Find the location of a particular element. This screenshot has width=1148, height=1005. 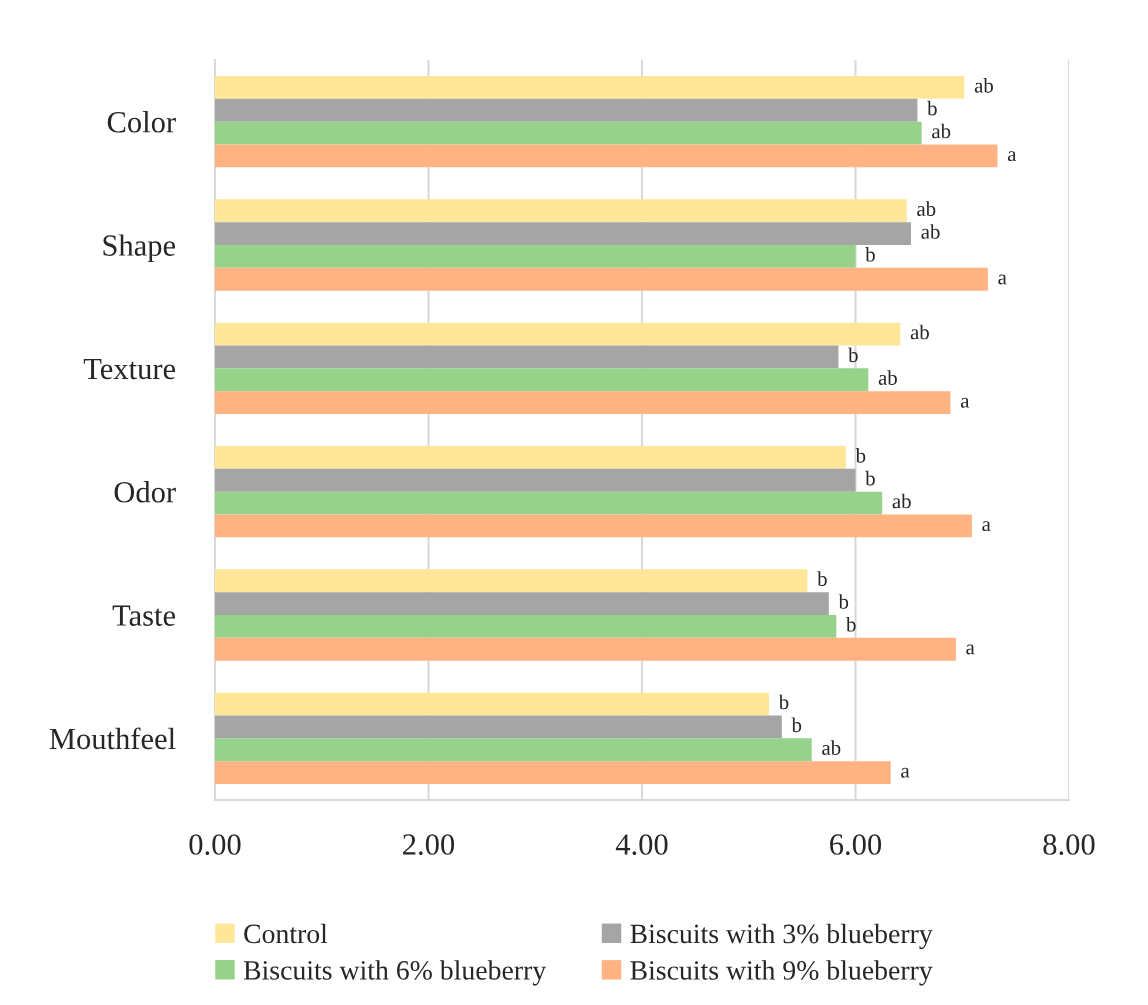

y-tick-label: Texture is located at coordinates (129, 369).